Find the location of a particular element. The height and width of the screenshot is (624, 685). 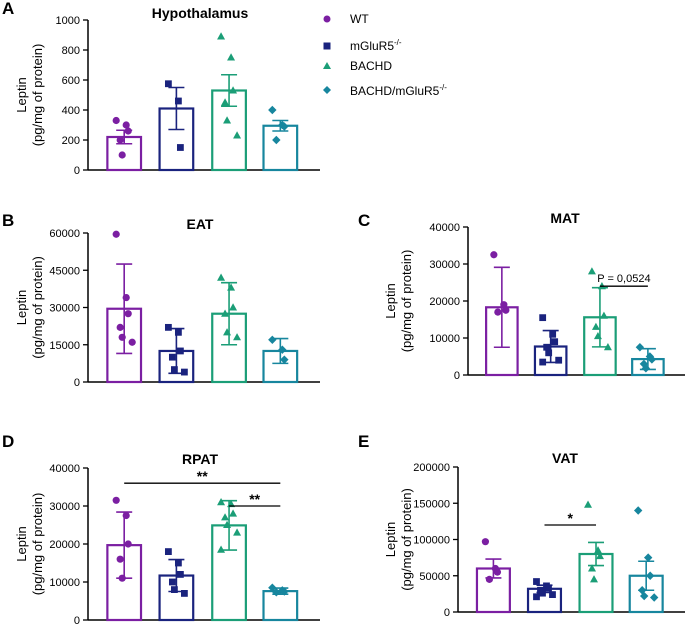

panel-c-point-wt is located at coordinates (504, 305).